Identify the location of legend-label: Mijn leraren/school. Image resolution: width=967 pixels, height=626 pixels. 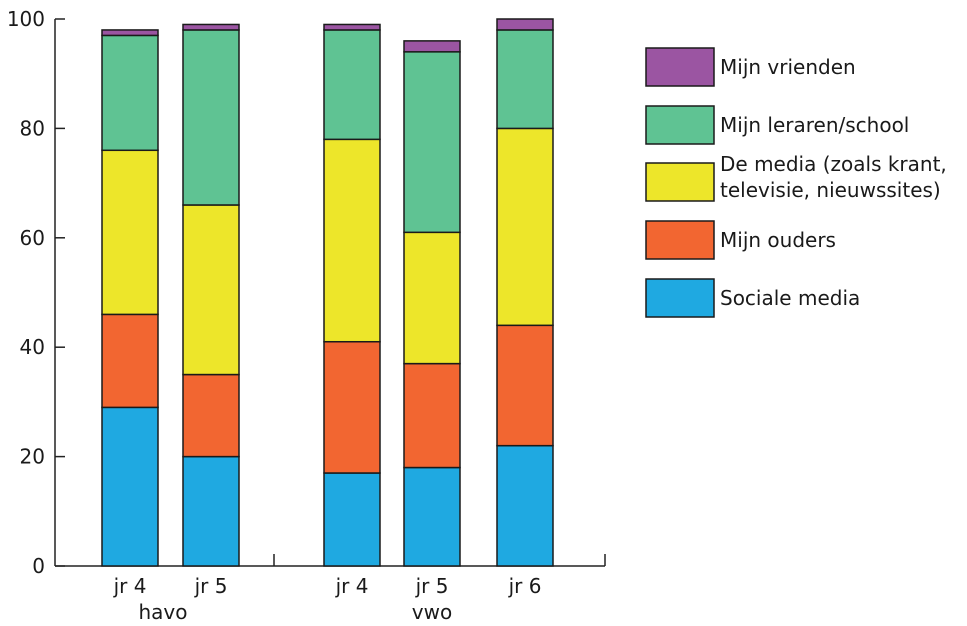
(814, 125).